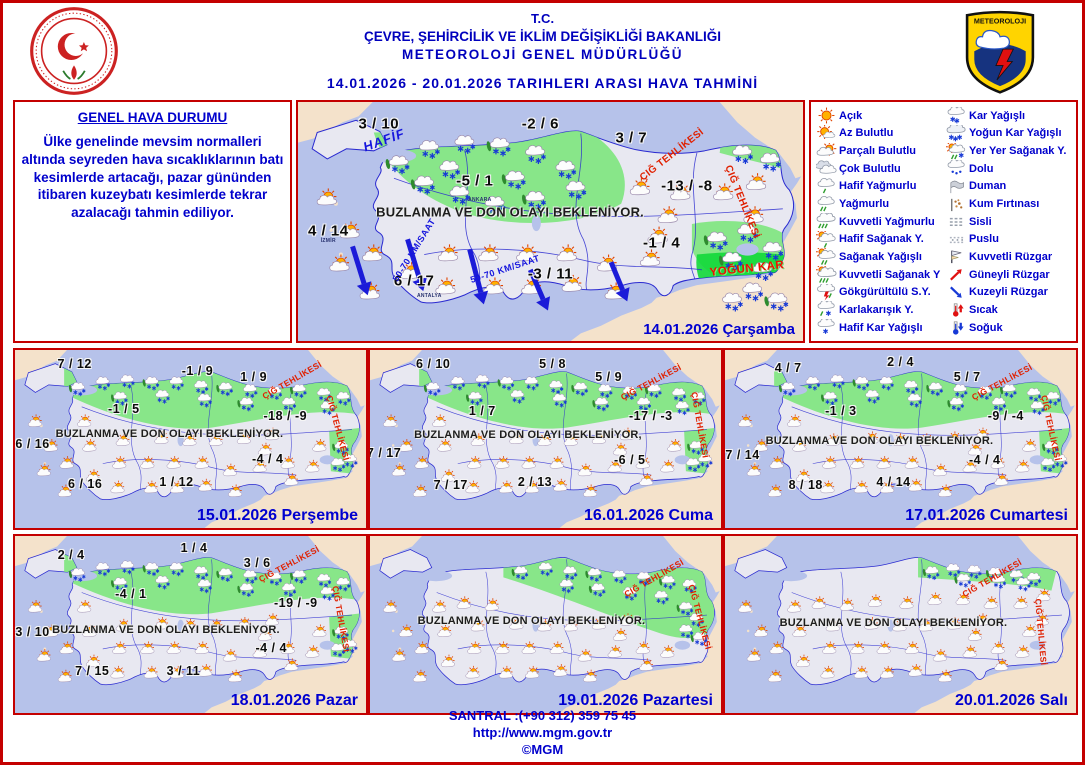 This screenshot has height=765, width=1085. Describe the element at coordinates (542, 732) in the screenshot. I see `footer-url: http://www.mgm.gov.tr` at that location.